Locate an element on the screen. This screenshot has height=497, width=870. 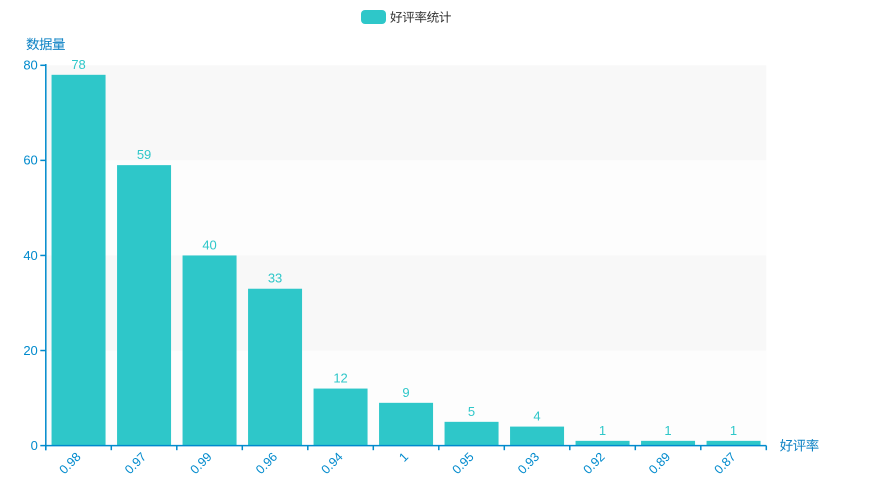
svg-text: 60 is located at coordinates (30, 160).